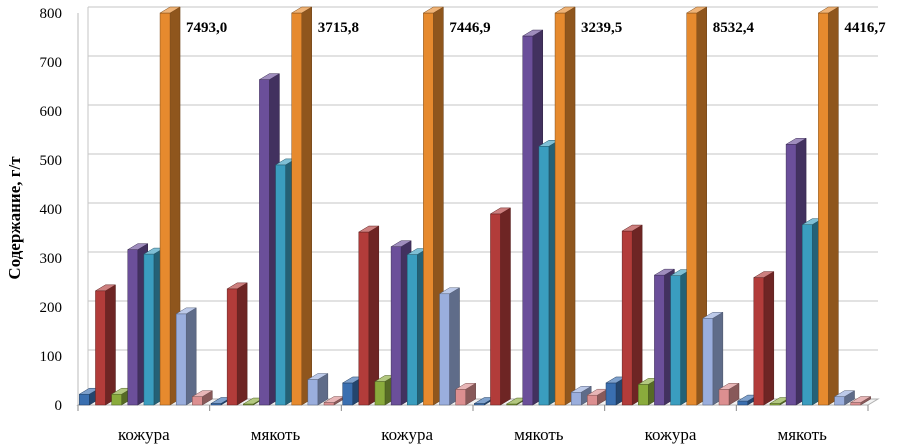 The image size is (898, 444). Describe the element at coordinates (206, 28) in the screenshot. I see `data-label: 7493,0` at that location.